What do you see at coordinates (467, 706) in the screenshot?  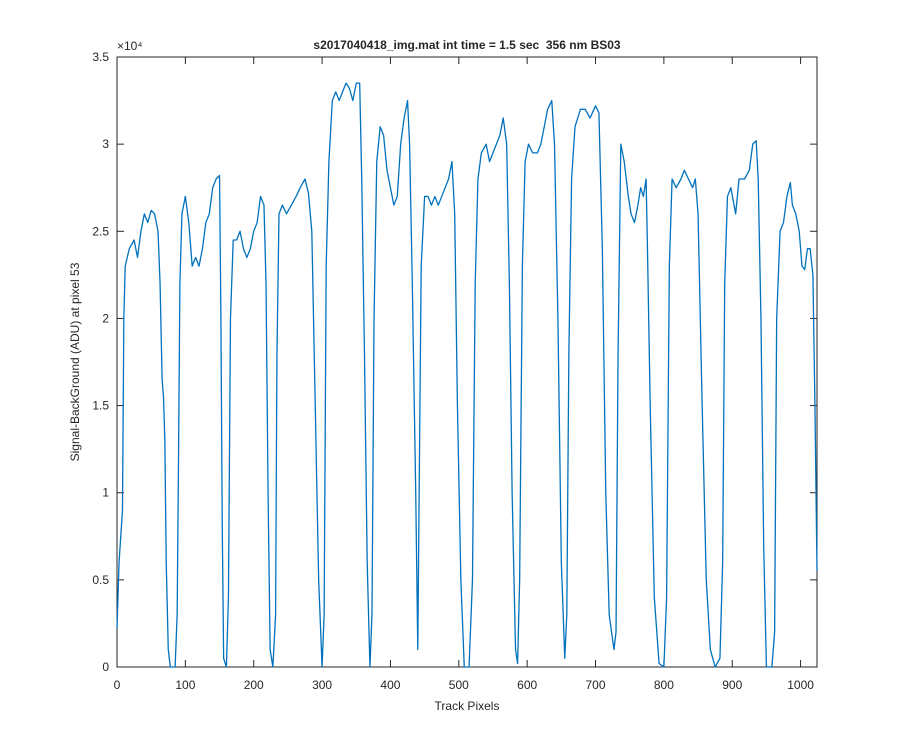 I see `x-axis-label: Track Pixels` at bounding box center [467, 706].